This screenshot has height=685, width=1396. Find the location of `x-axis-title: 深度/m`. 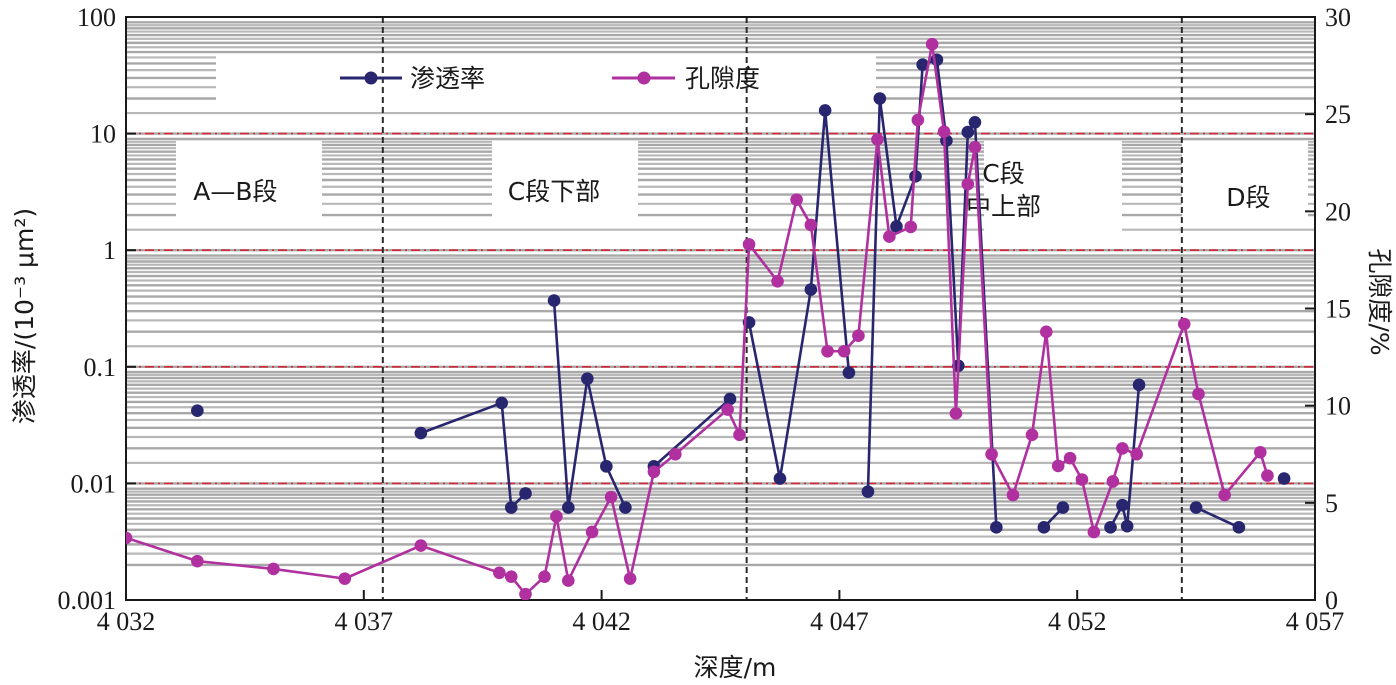

x-axis-title: 深度/m is located at coordinates (735, 667).